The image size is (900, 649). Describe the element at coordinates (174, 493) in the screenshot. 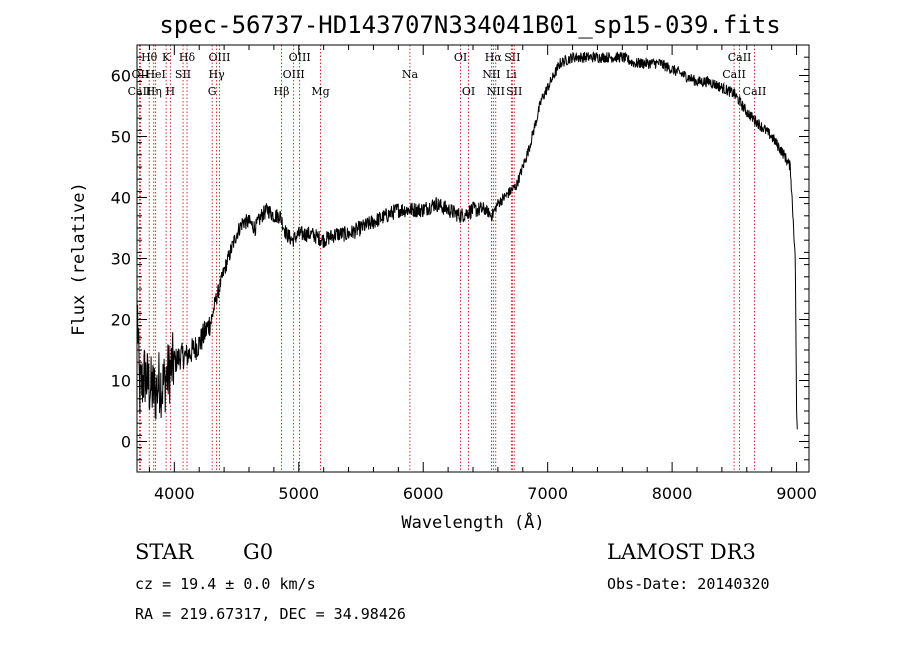

I see `x-tick-label: 4000` at that location.